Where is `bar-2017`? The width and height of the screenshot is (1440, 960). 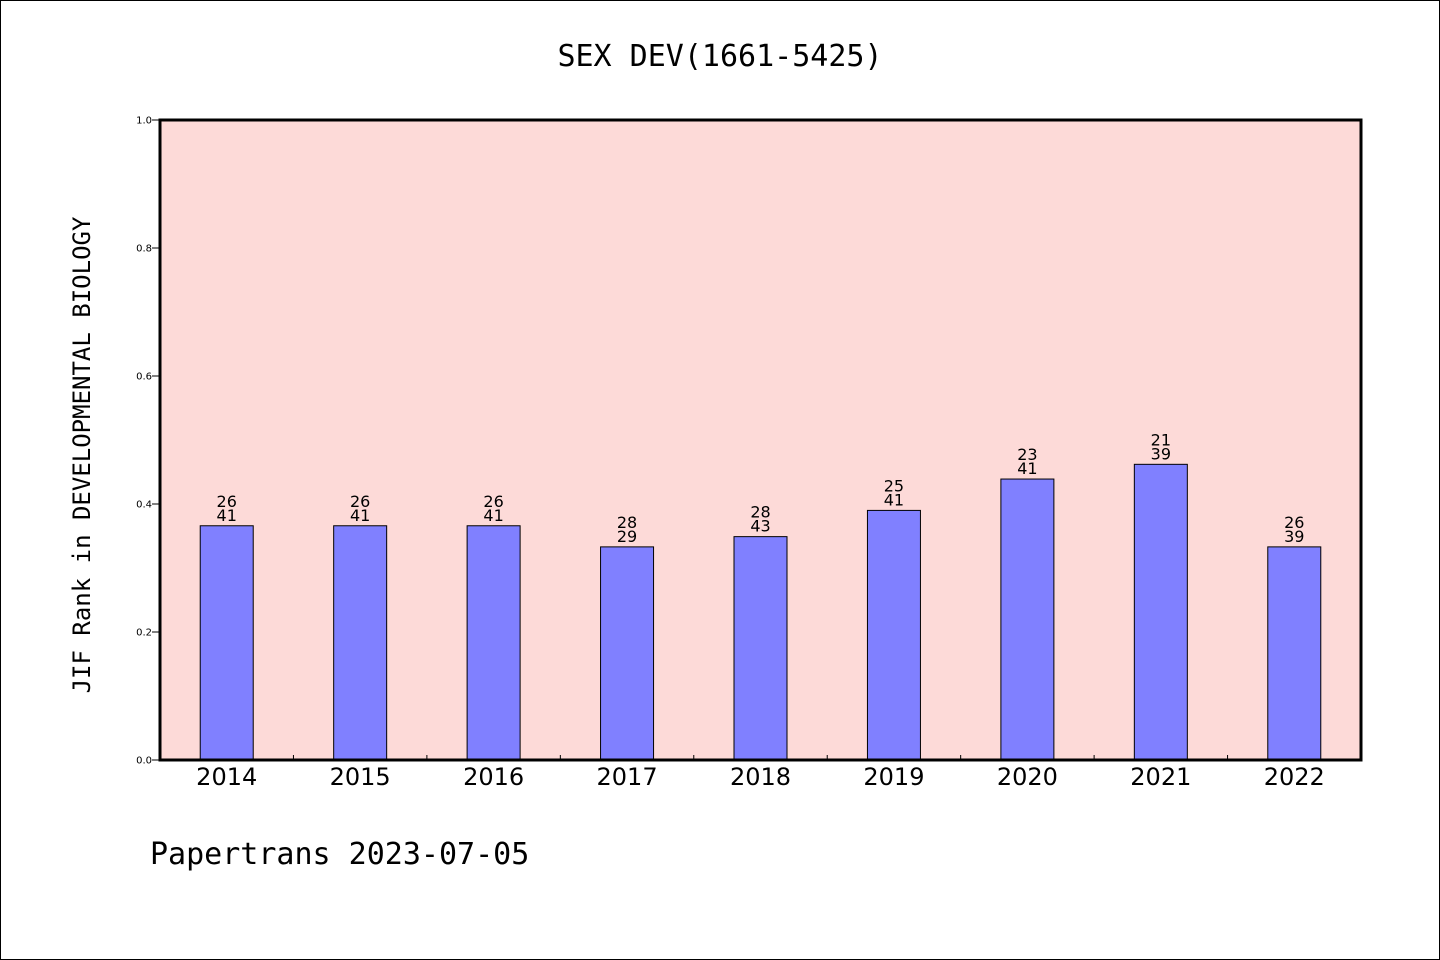 bar-2017 is located at coordinates (627, 653).